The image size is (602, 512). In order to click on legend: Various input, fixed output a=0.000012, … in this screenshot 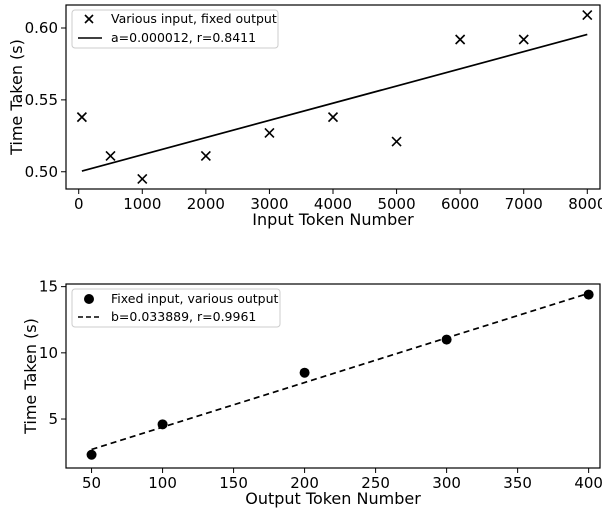, I will do `click(175, 29)`.